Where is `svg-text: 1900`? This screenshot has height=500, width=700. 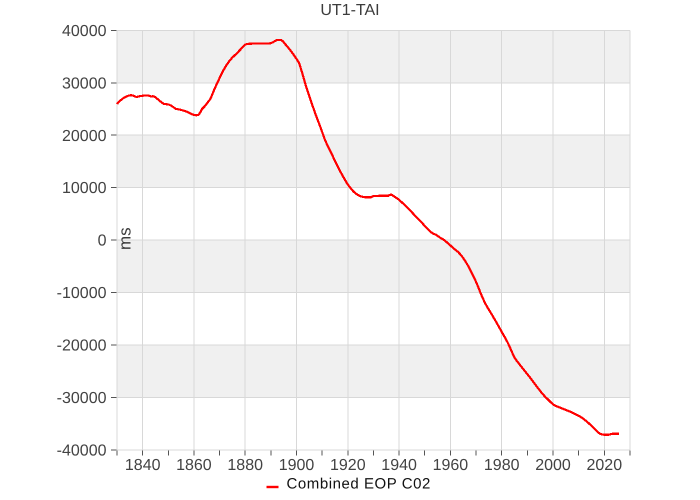
svg-text: 1900 is located at coordinates (297, 465).